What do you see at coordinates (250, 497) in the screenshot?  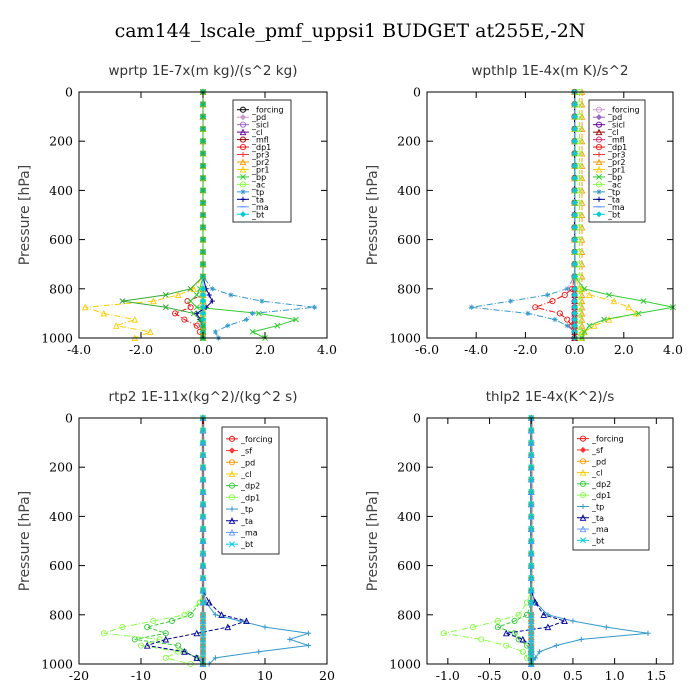 I see `legend-label: _dp1` at bounding box center [250, 497].